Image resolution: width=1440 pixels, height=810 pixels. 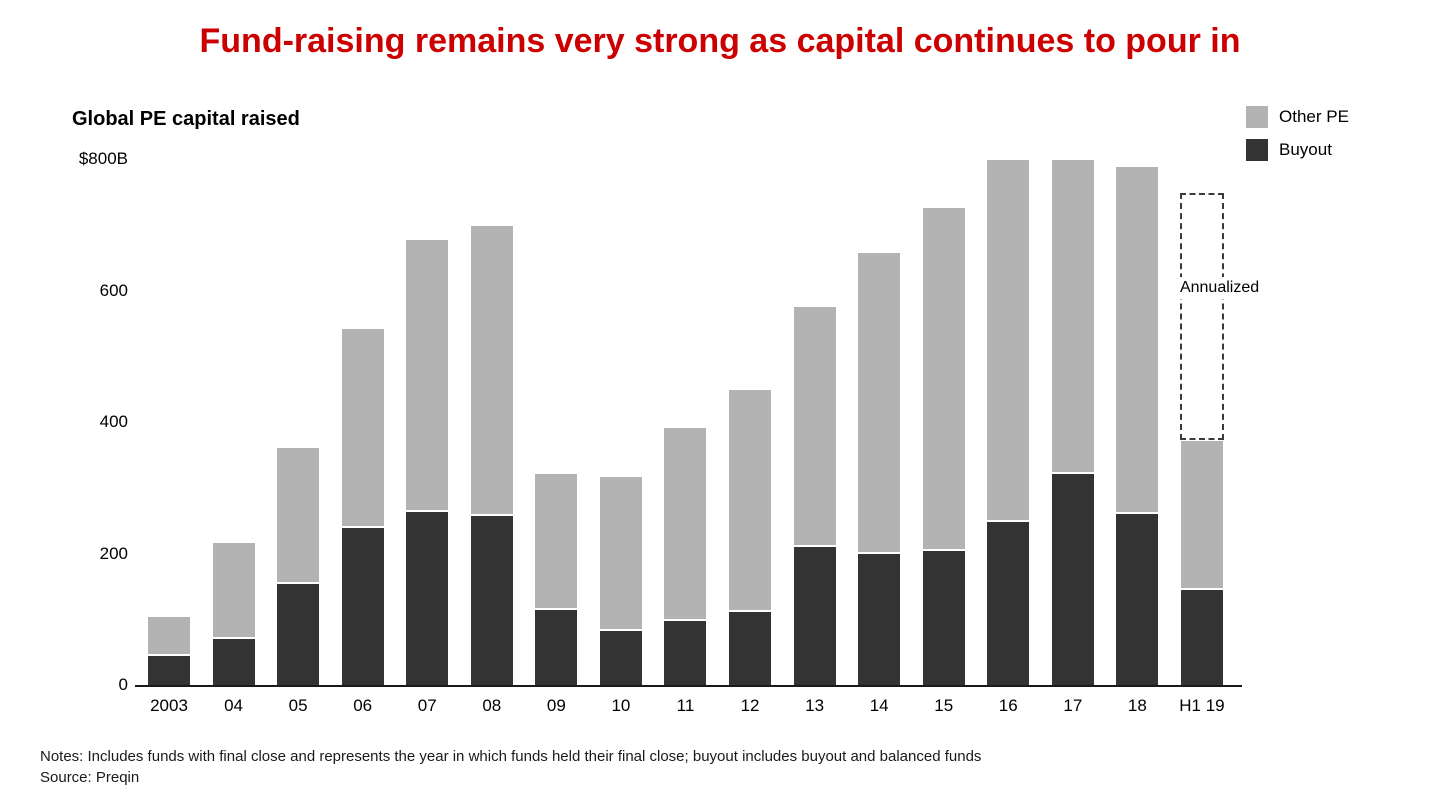 I want to click on y-tick-label: $800B, so click(x=103, y=158).